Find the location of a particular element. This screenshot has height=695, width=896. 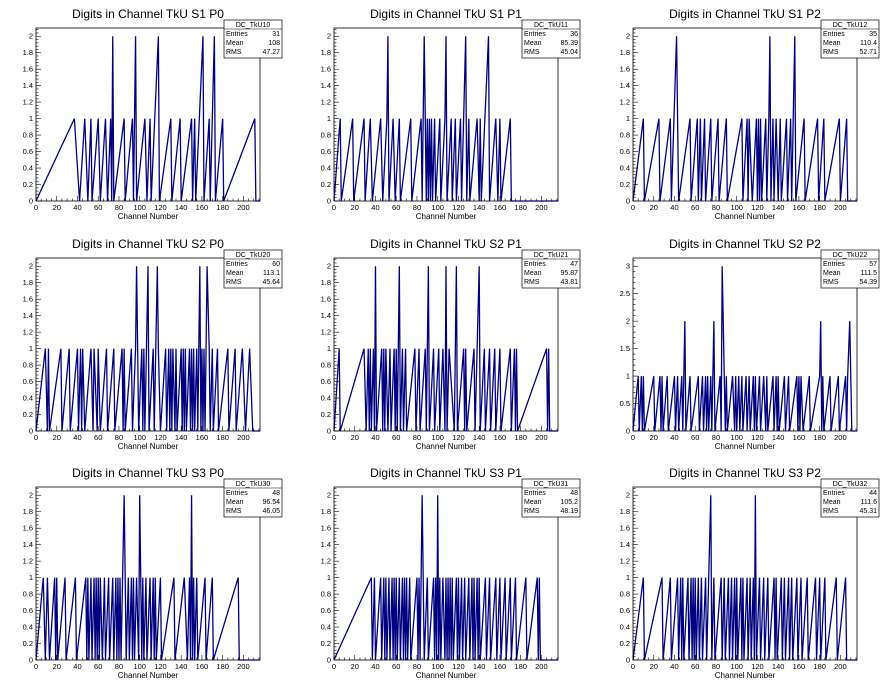

stats-box-frame is located at coordinates (551, 39).